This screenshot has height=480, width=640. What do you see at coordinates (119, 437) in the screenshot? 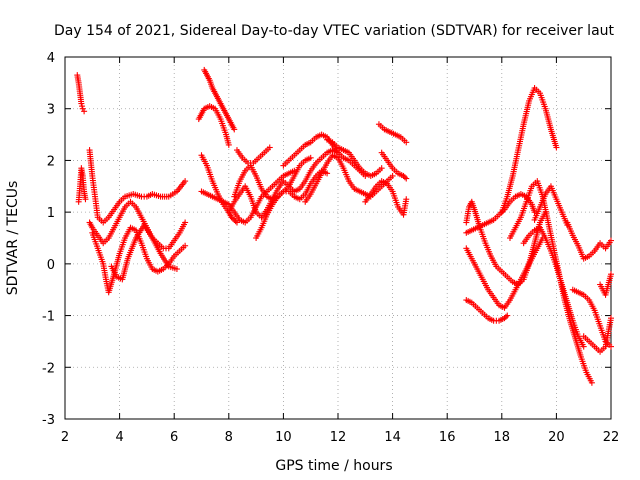
I see `x-tick-label: 4` at bounding box center [119, 437].